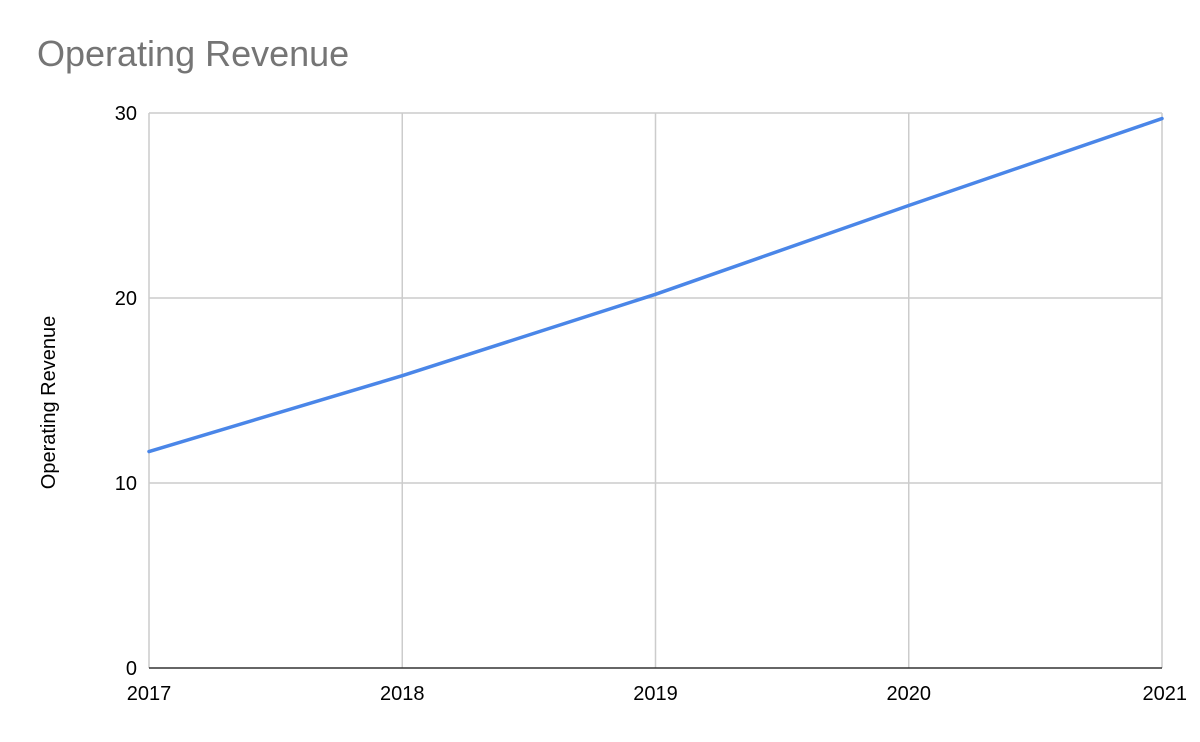  Describe the element at coordinates (193, 53) in the screenshot. I see `chart-title: Operating Revenue` at that location.